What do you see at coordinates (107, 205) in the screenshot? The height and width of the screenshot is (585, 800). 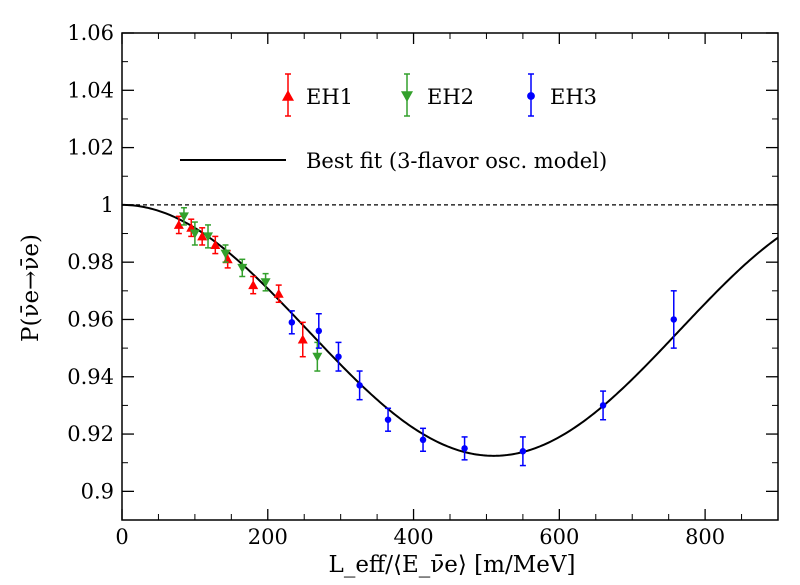 I see `y-tick-label: 1` at bounding box center [107, 205].